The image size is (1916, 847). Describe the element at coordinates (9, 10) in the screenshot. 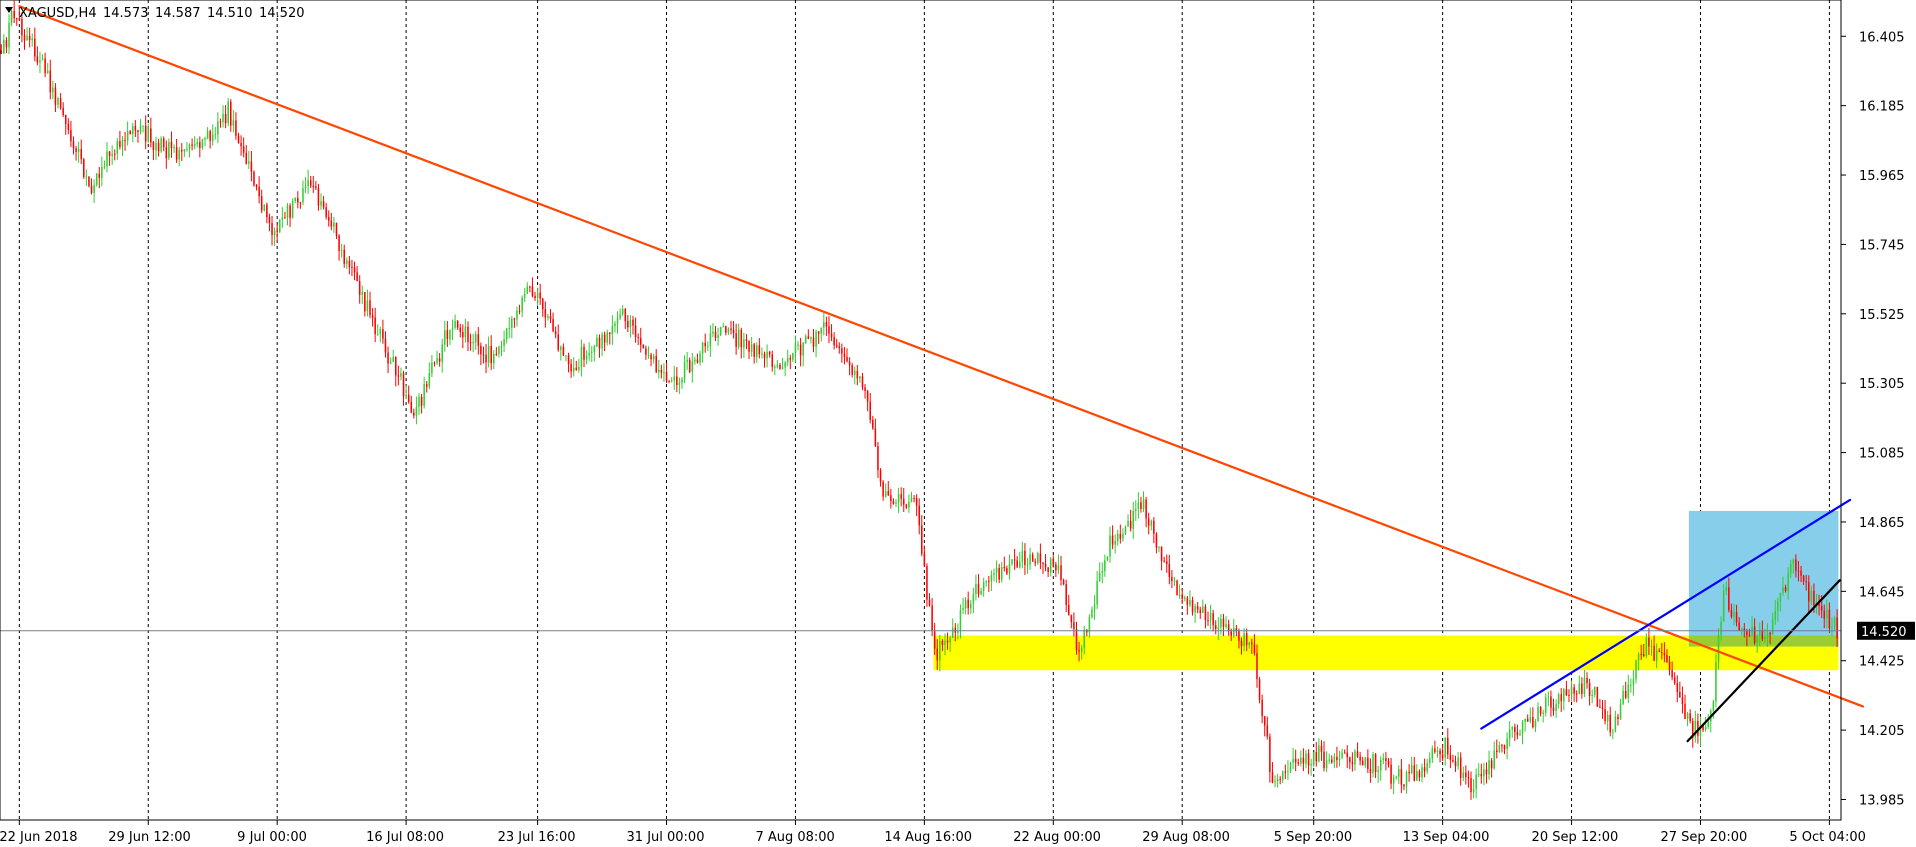

I see `menu-triangle-icon` at that location.